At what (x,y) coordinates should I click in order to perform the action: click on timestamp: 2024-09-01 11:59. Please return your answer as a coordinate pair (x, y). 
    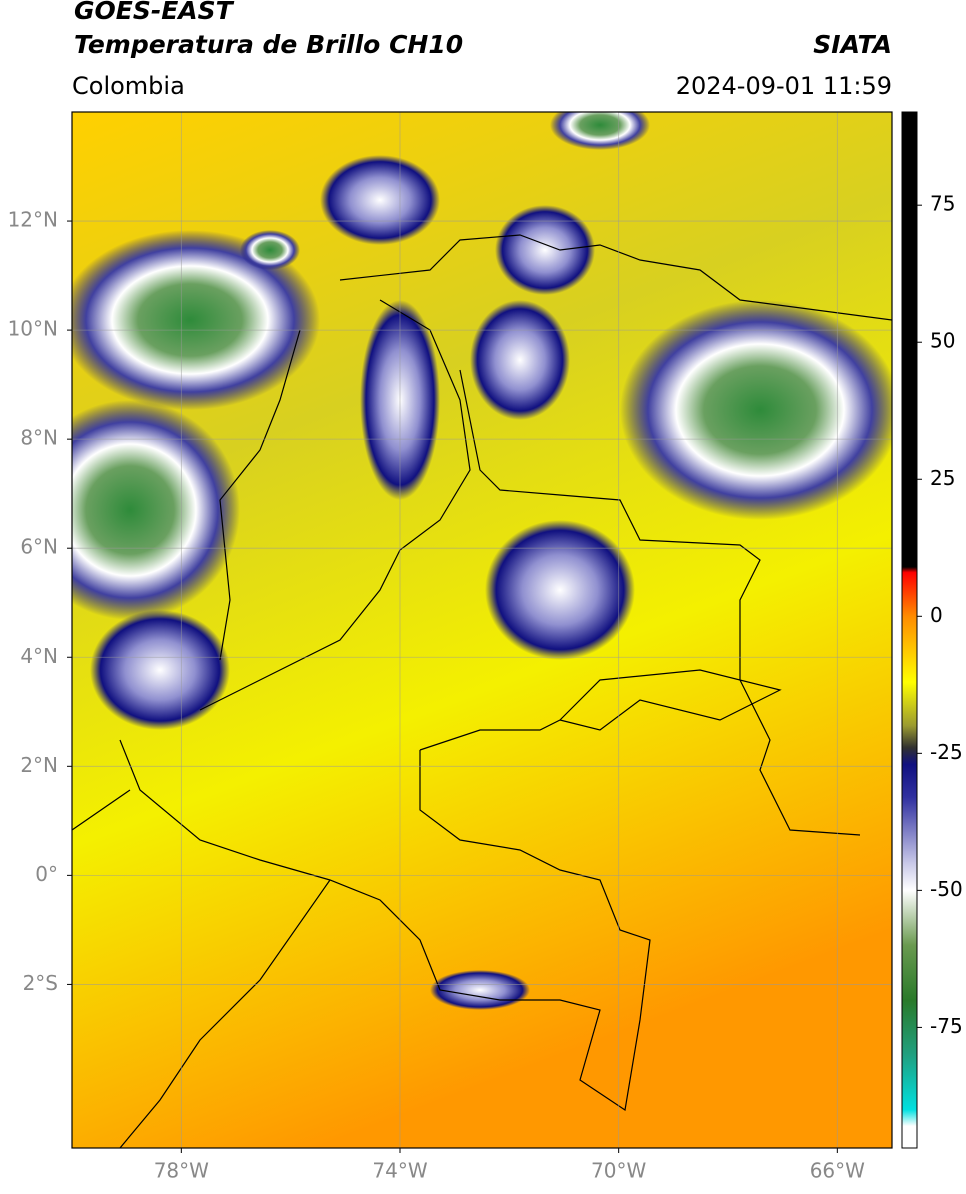
    Looking at the image, I should click on (784, 86).